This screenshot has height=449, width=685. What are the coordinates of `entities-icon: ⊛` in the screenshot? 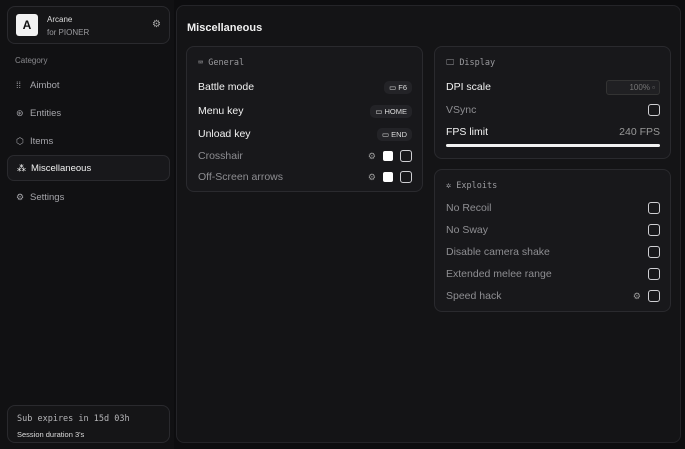 It's located at (20, 113).